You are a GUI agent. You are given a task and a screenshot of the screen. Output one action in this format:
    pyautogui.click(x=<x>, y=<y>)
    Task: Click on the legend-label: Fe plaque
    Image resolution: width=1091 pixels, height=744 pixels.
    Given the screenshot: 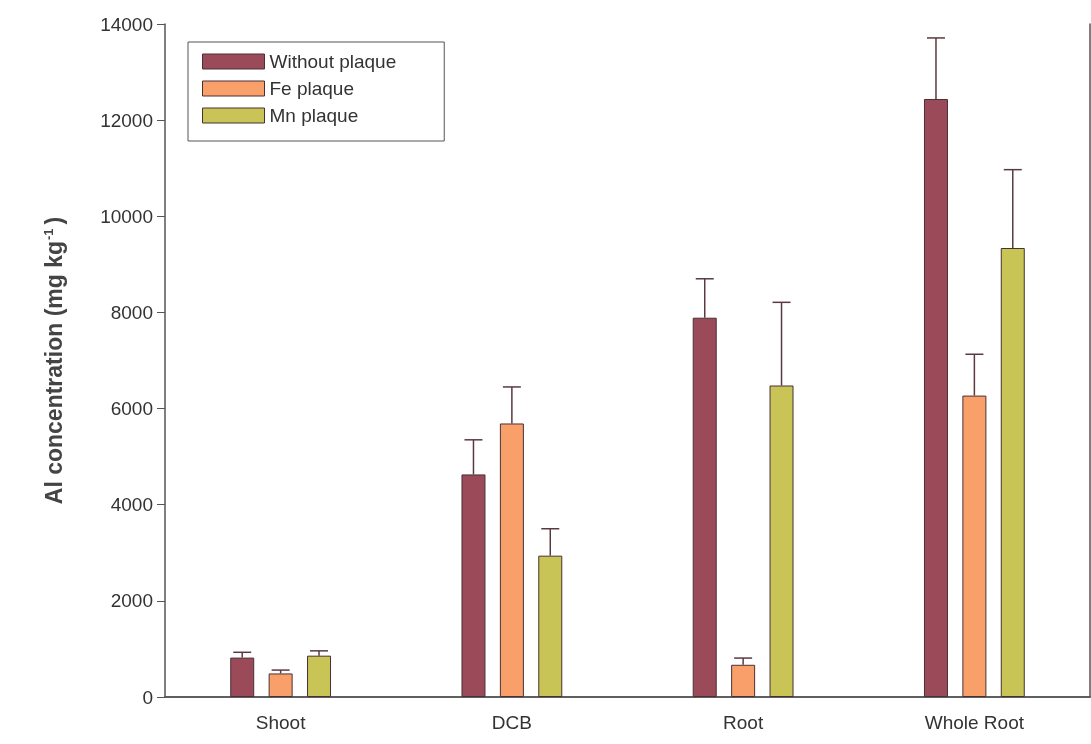 What is the action you would take?
    pyautogui.click(x=312, y=88)
    